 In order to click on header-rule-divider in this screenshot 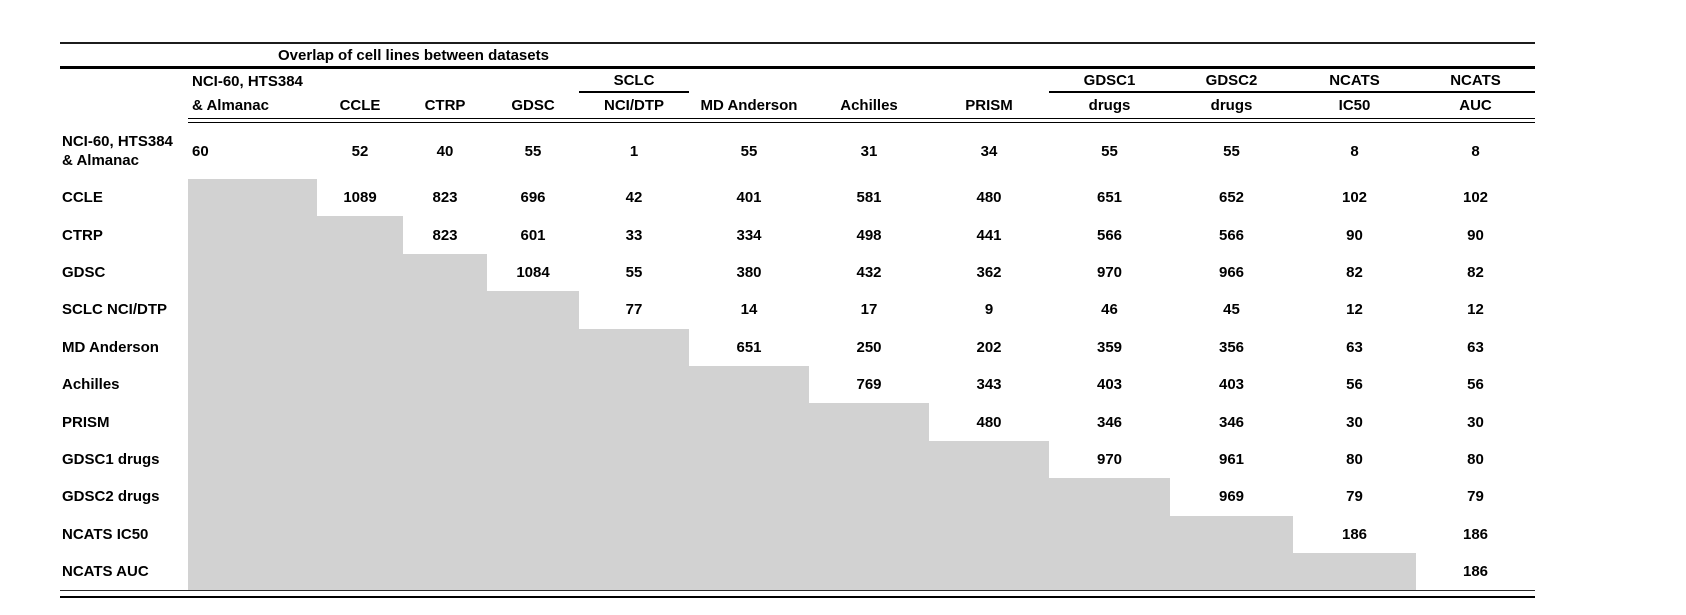, I will do `click(861, 120)`.